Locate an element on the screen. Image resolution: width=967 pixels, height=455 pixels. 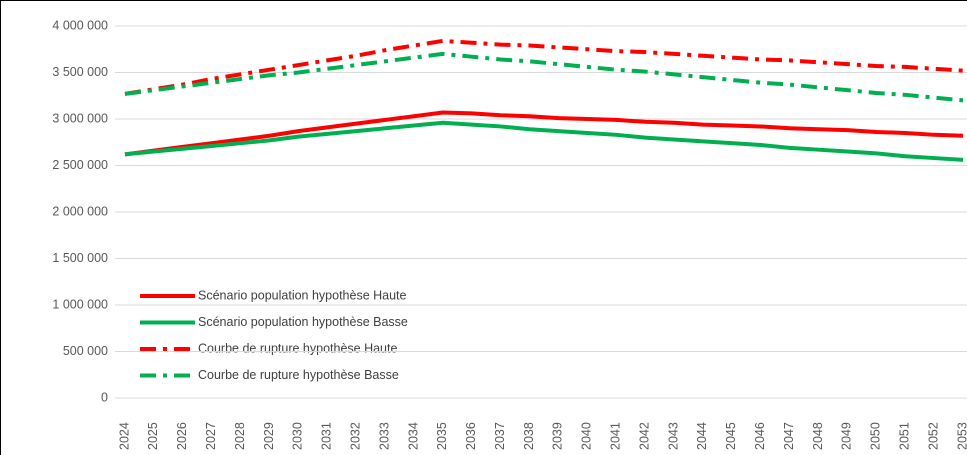
x-tick-label: 2033 is located at coordinates (384, 436).